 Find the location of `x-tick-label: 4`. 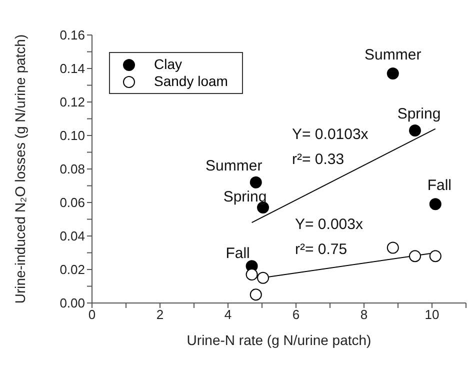

x-tick-label: 4 is located at coordinates (228, 314).